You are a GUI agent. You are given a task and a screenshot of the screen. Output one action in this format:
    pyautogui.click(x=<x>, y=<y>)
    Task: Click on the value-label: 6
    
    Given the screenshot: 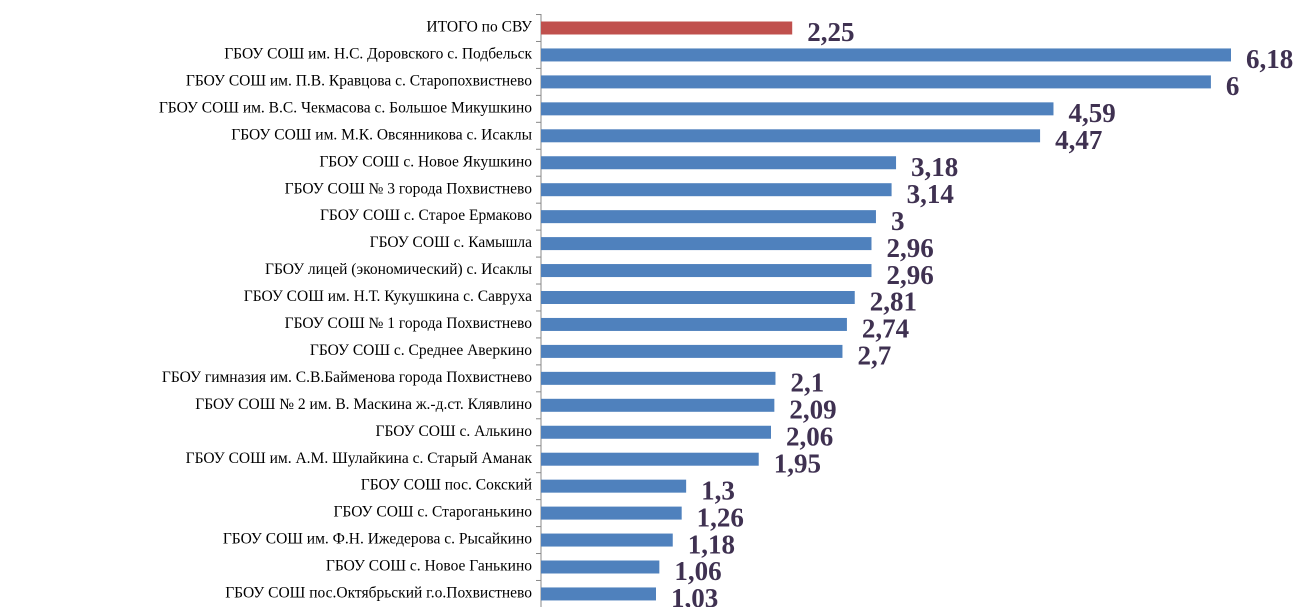 What is the action you would take?
    pyautogui.click(x=1233, y=86)
    